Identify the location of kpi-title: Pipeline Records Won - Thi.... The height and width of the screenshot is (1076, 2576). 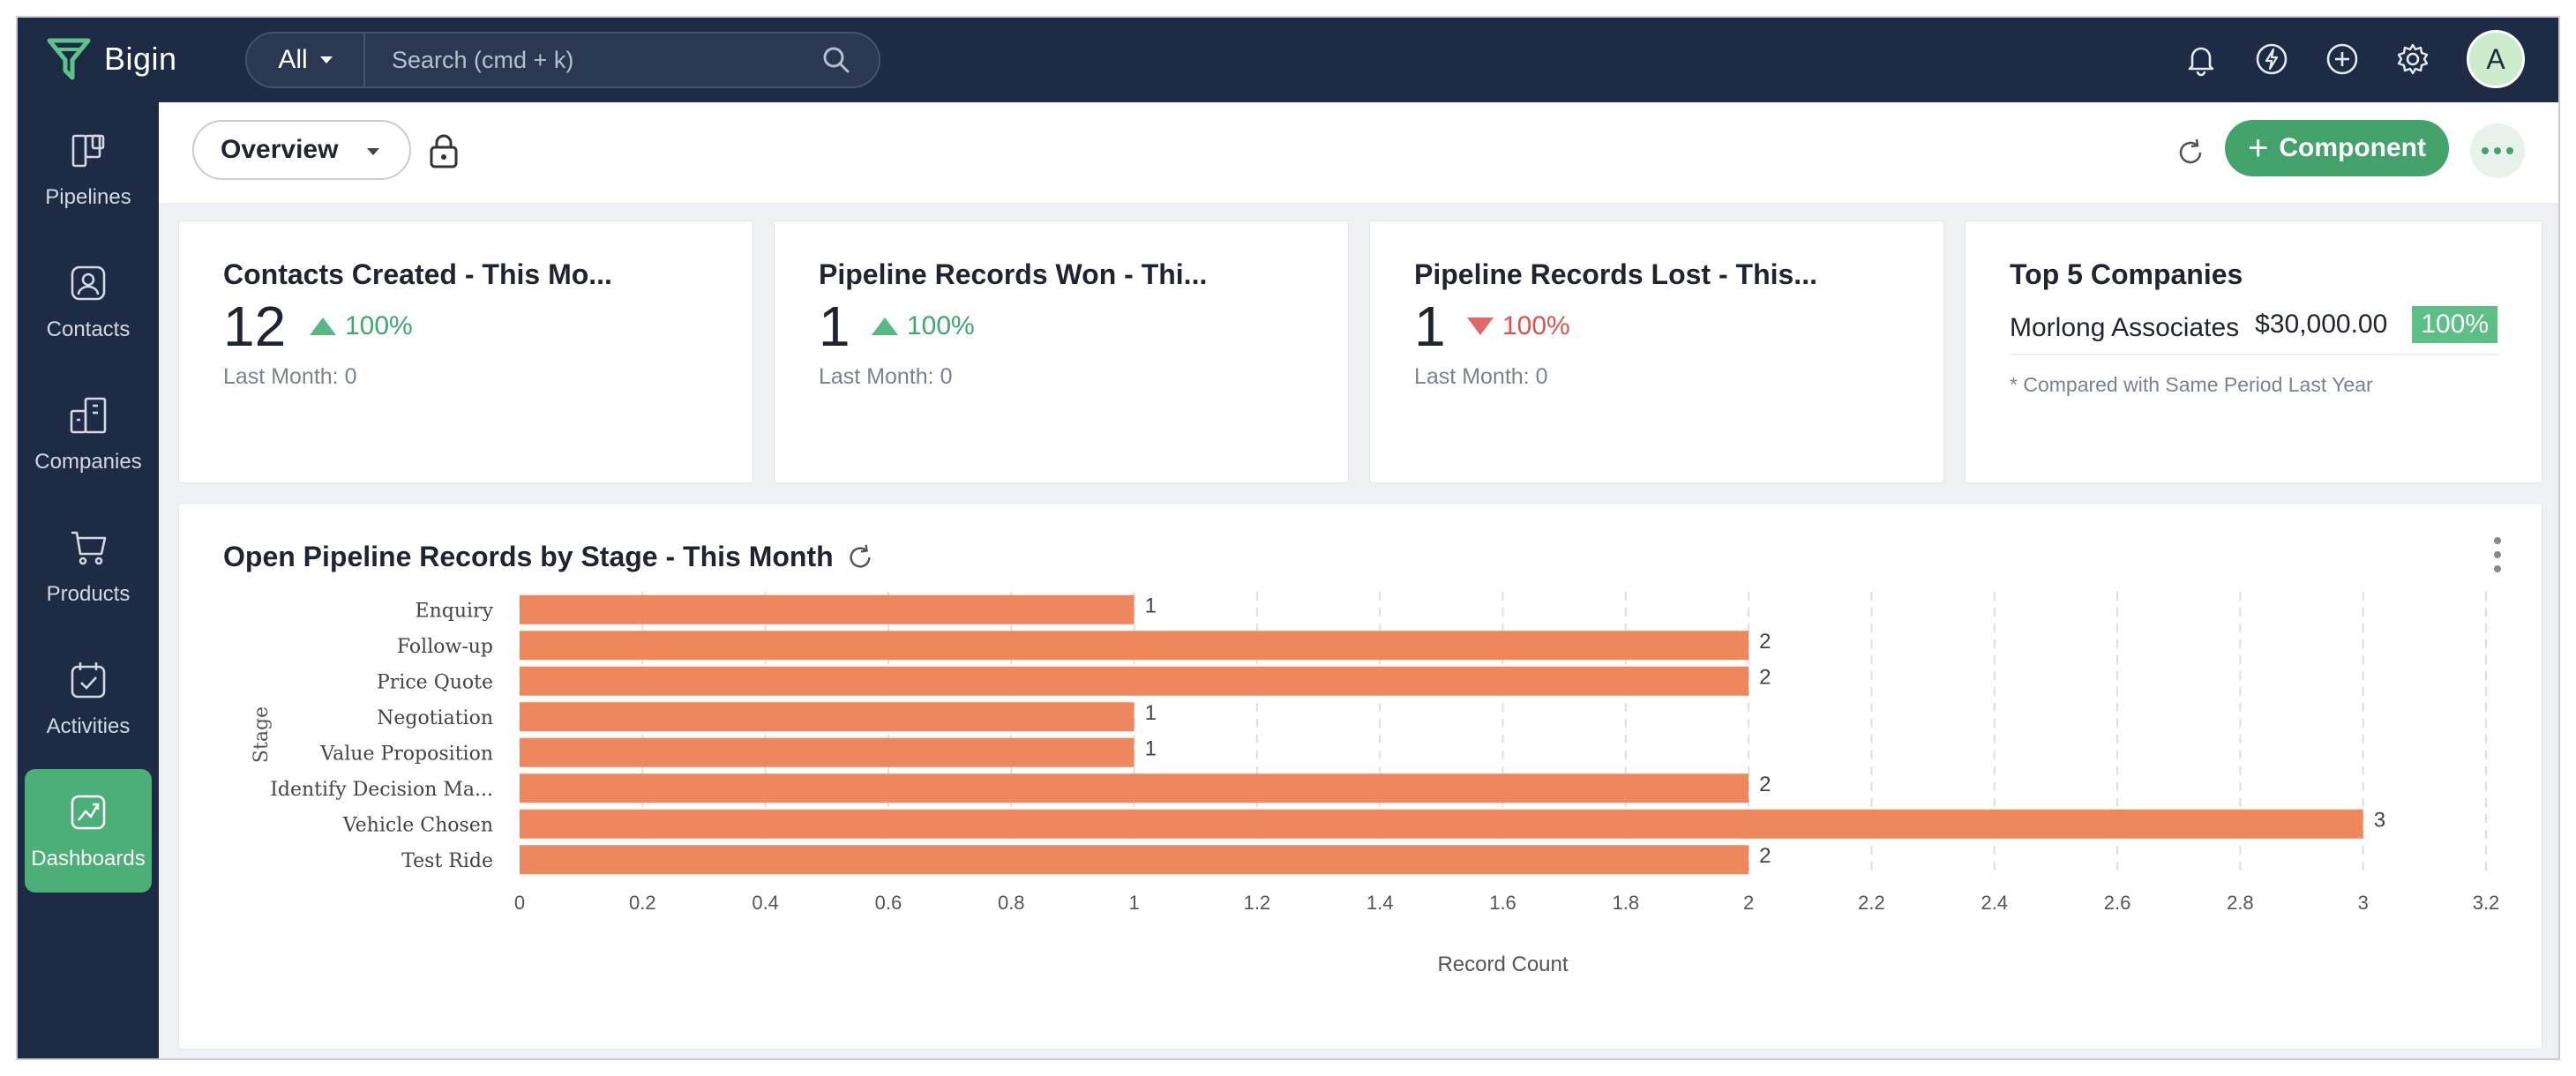
(1014, 274).